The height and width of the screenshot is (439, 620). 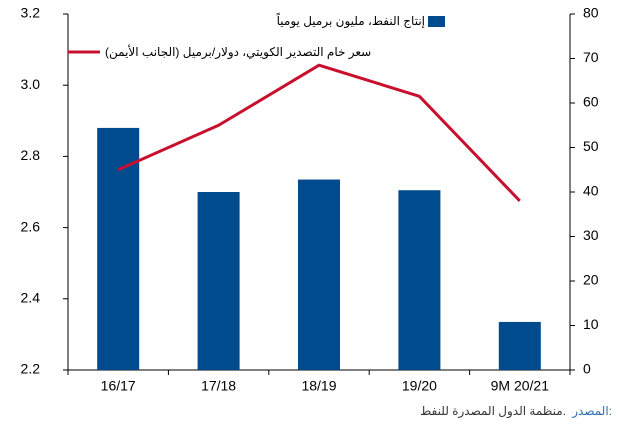 I want to click on x-tick-label: 19/20, so click(x=419, y=386).